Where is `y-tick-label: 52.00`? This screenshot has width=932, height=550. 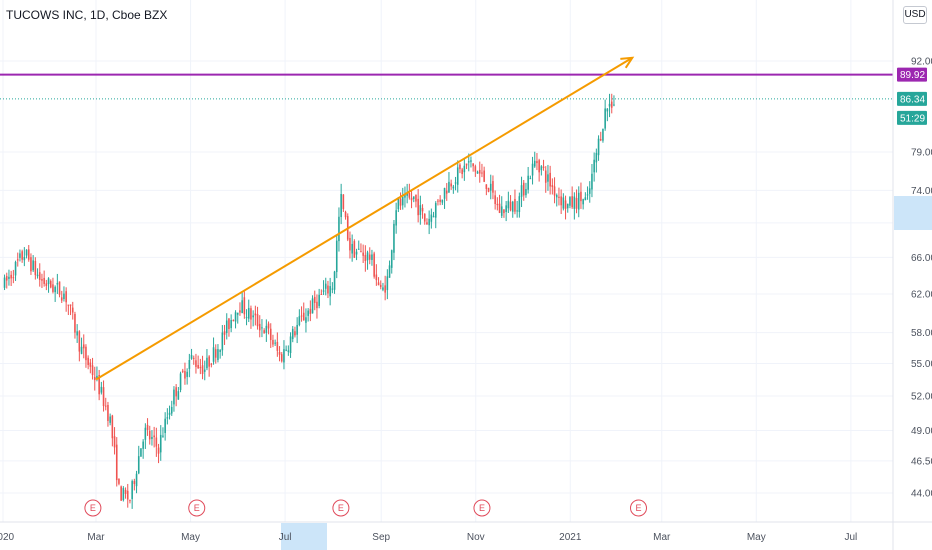
y-tick-label: 52.00 is located at coordinates (921, 397).